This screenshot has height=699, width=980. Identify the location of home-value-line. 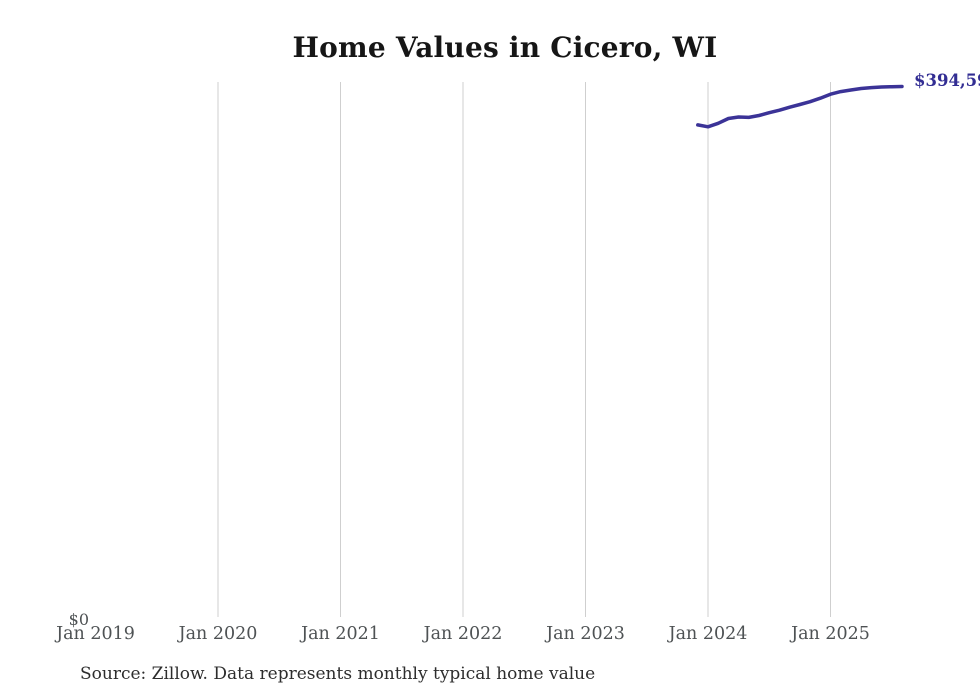
(800, 106).